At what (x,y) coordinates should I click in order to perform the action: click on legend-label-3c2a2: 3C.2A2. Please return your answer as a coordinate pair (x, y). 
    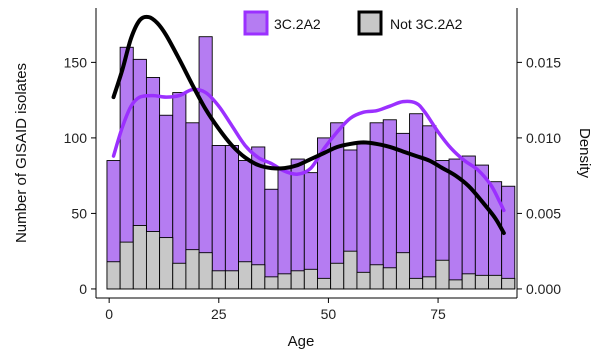
    Looking at the image, I should click on (297, 24).